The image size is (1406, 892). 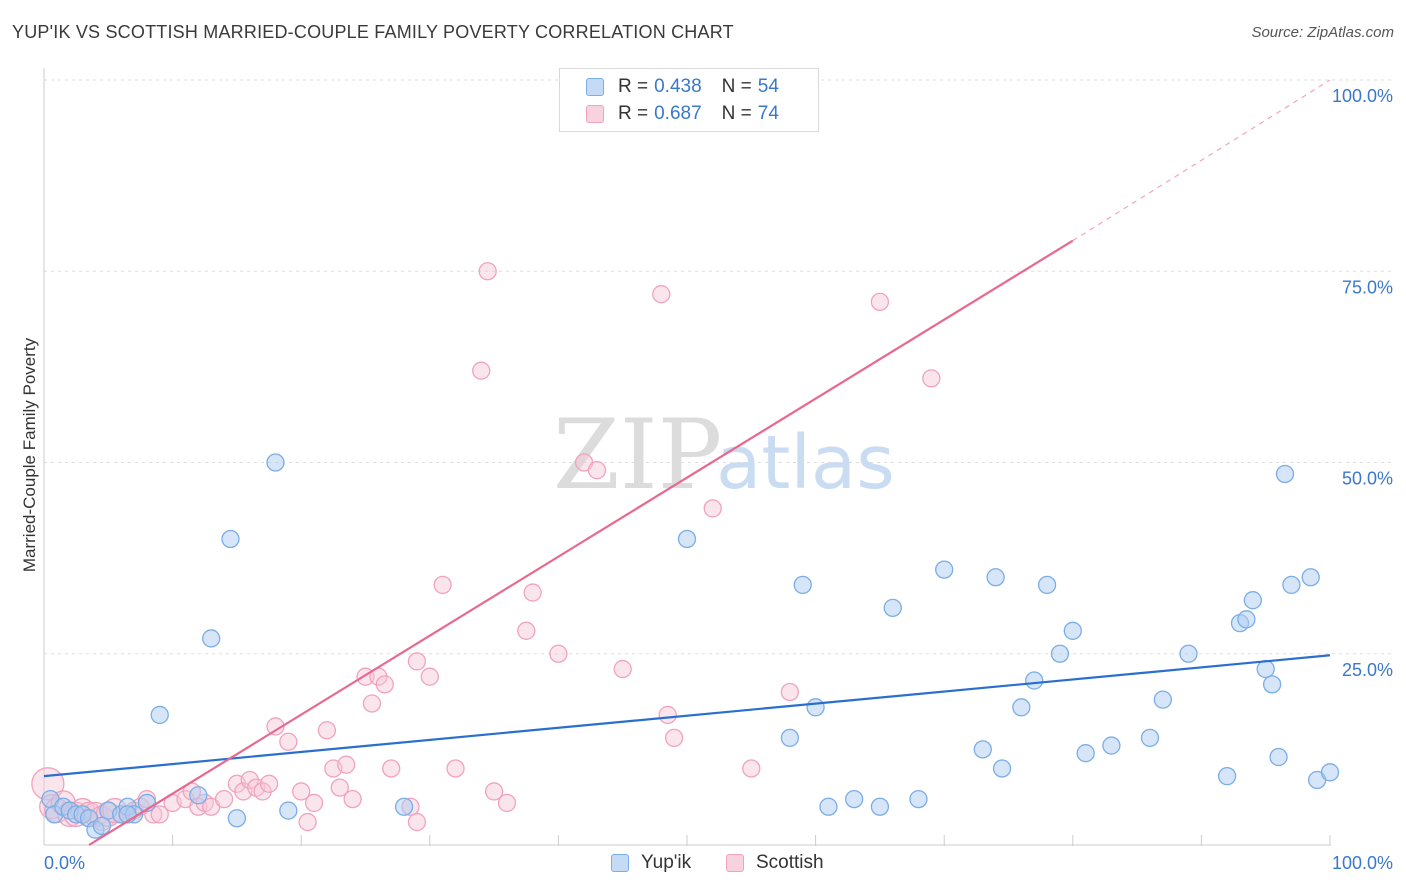 What do you see at coordinates (1367, 479) in the screenshot?
I see `y-tick-label-50: 50.0%` at bounding box center [1367, 479].